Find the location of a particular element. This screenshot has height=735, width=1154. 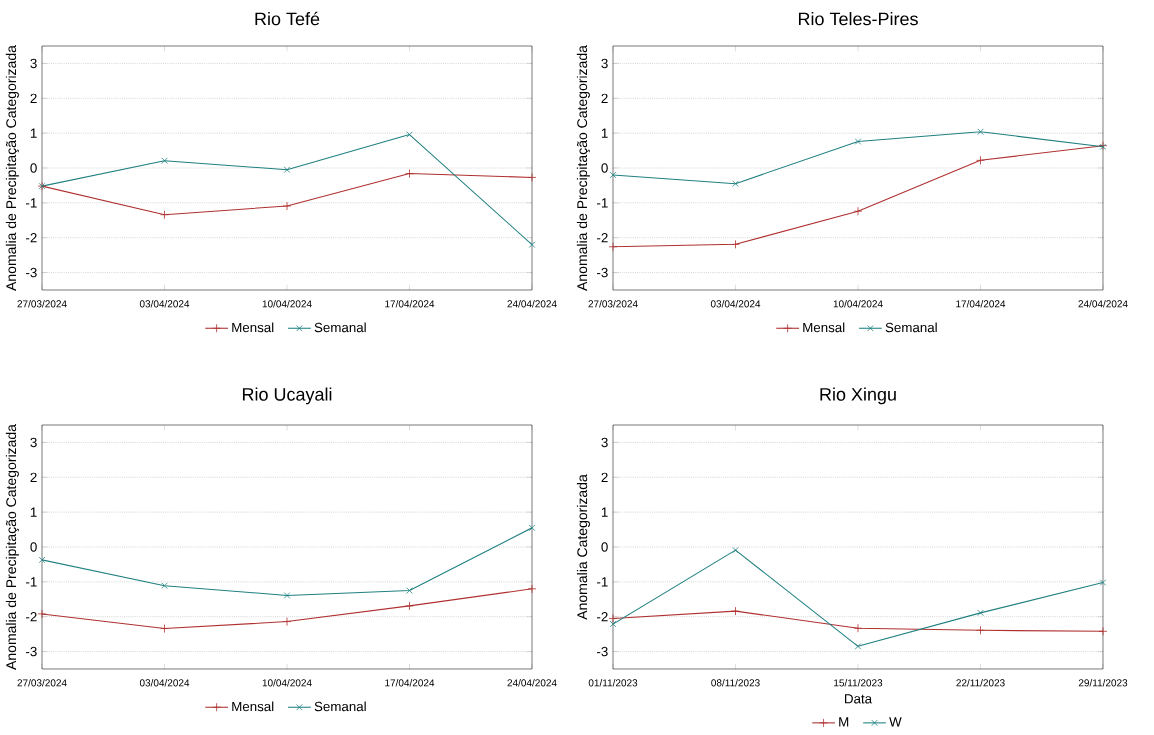

x-tick-label: 22/11/2023 is located at coordinates (980, 683).